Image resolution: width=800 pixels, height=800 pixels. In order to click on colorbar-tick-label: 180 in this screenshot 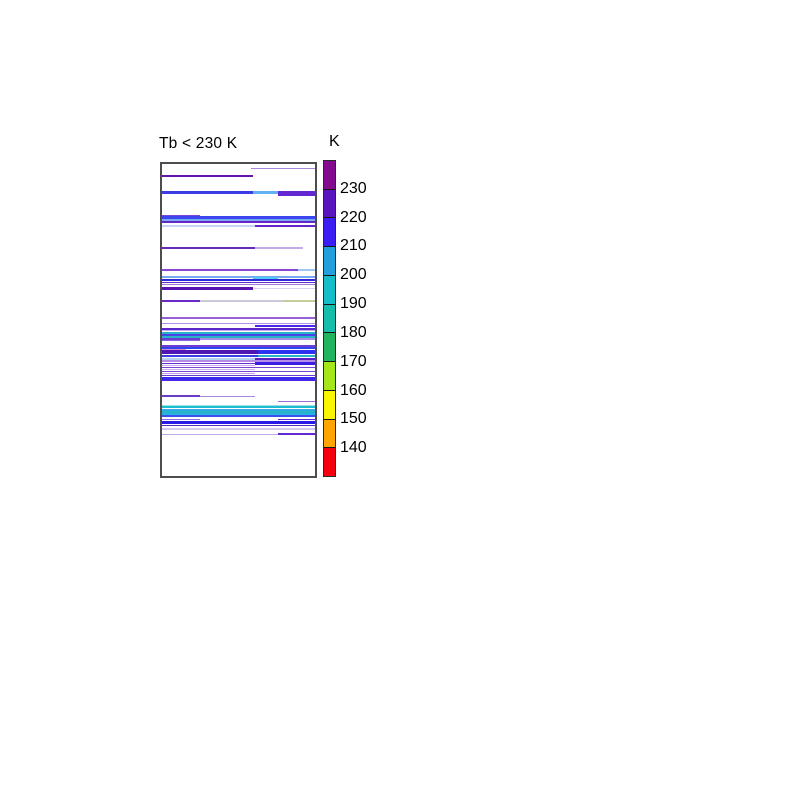, I will do `click(353, 332)`.